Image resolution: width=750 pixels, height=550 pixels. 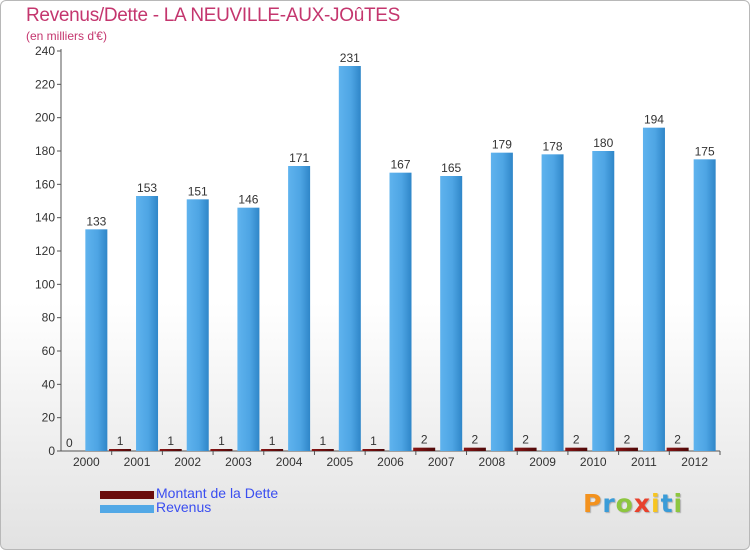 What do you see at coordinates (593, 462) in the screenshot?
I see `x-tick-label: 2010` at bounding box center [593, 462].